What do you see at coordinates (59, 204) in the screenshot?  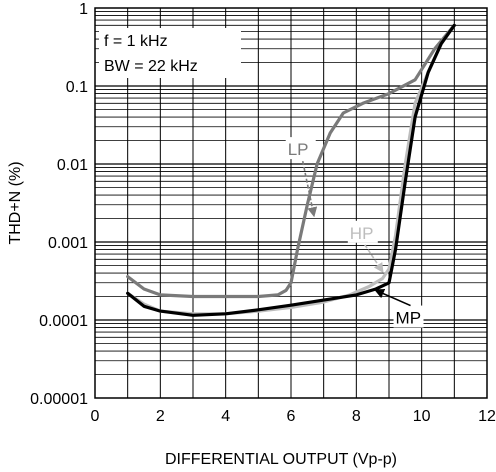 I see `y-tick-labels: 0.00001 0.0001 0.001 0.01 0.1 1` at bounding box center [59, 204].